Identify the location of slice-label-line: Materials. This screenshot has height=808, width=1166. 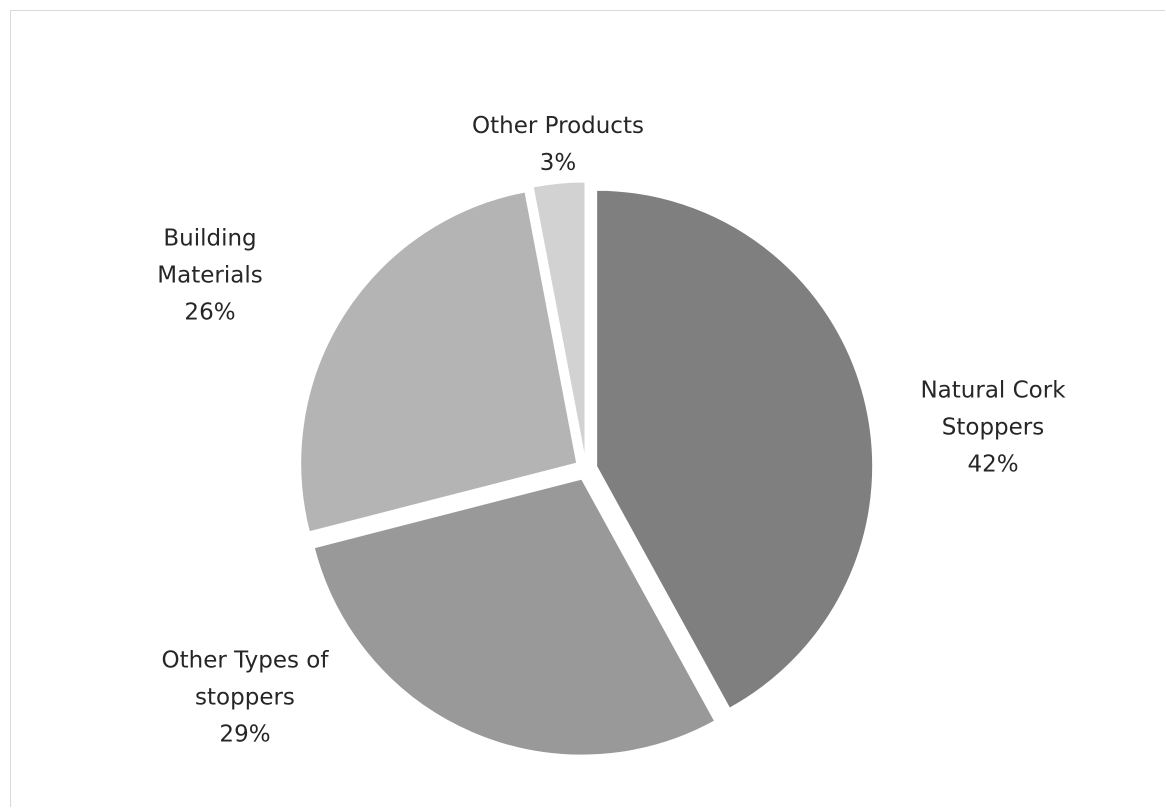
(210, 275).